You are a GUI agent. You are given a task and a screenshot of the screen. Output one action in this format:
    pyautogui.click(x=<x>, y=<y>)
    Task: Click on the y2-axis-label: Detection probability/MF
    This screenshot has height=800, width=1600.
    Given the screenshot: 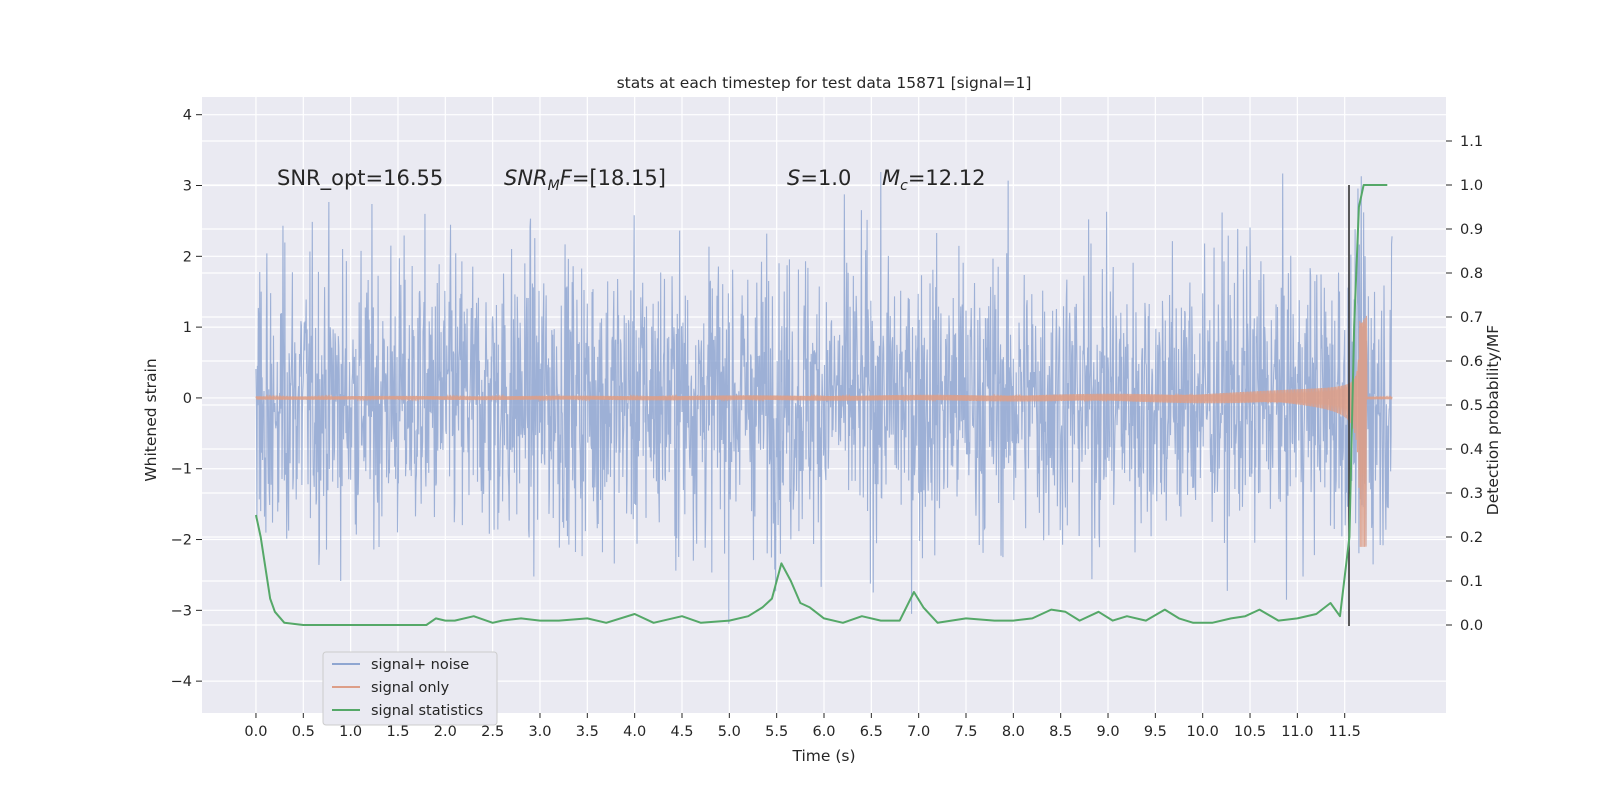 What is the action you would take?
    pyautogui.click(x=1493, y=420)
    